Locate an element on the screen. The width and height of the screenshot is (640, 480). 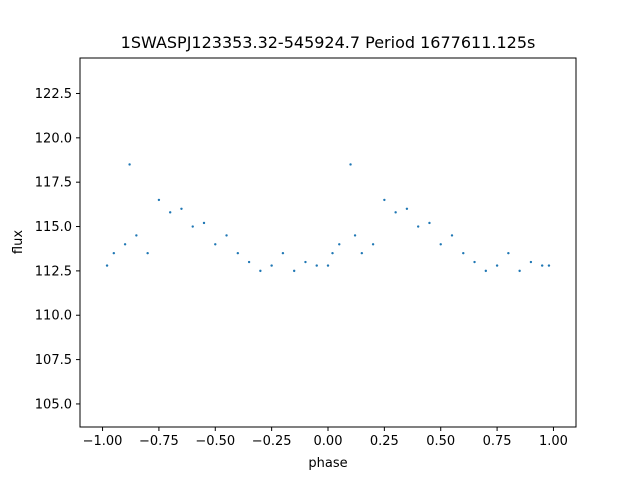
x-tick-label: 0.25 is located at coordinates (384, 441).